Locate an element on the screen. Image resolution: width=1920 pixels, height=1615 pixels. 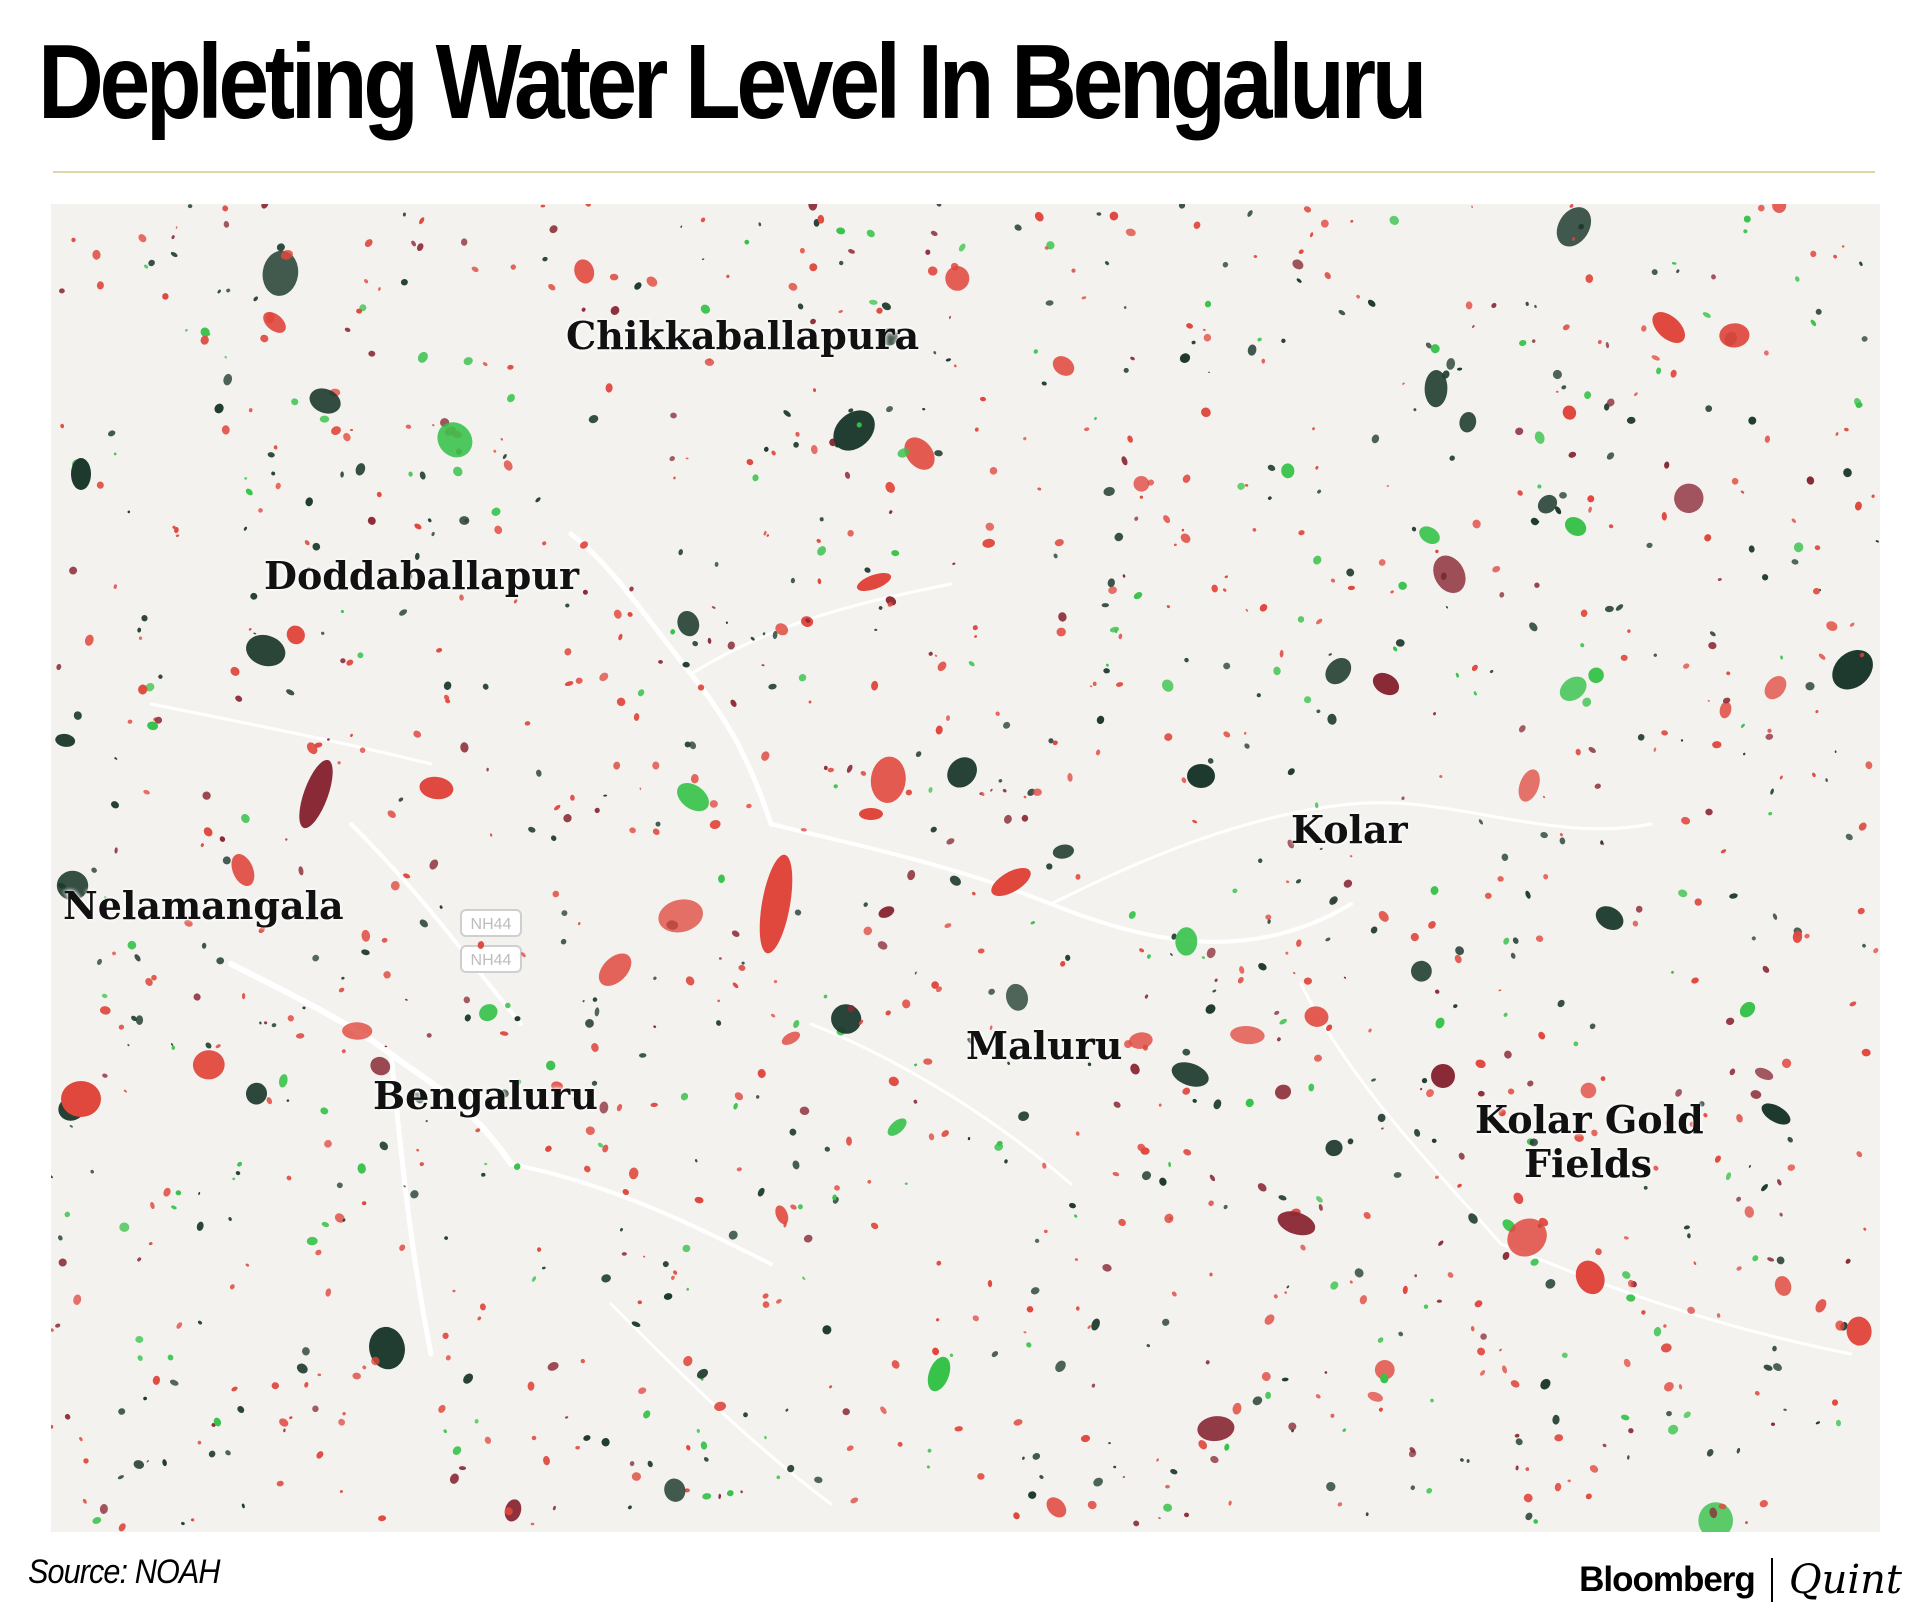
page-title: Depleting Water Level In Bengaluru is located at coordinates (732, 82).